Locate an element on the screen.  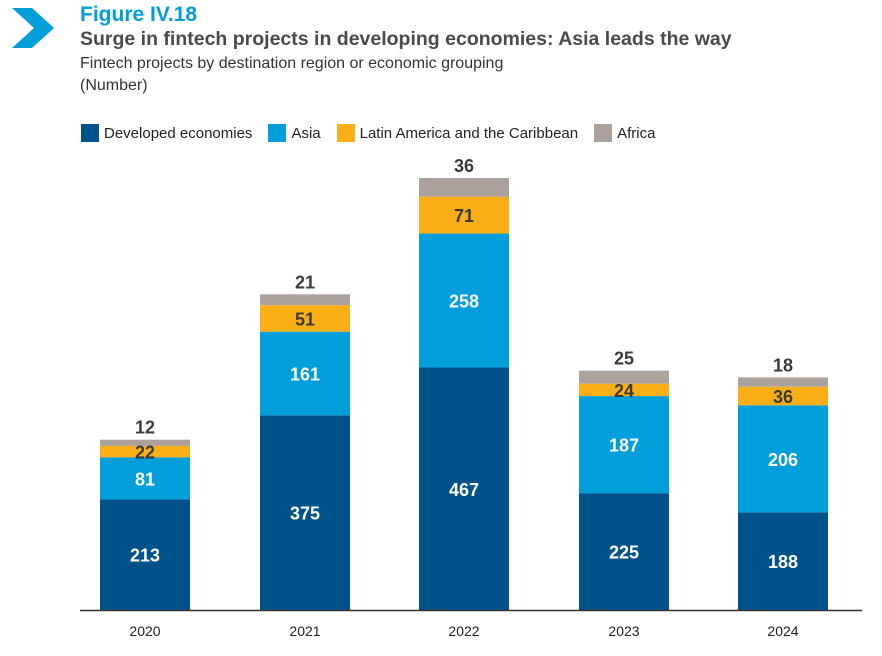
legend-swatch-developed is located at coordinates (90, 133).